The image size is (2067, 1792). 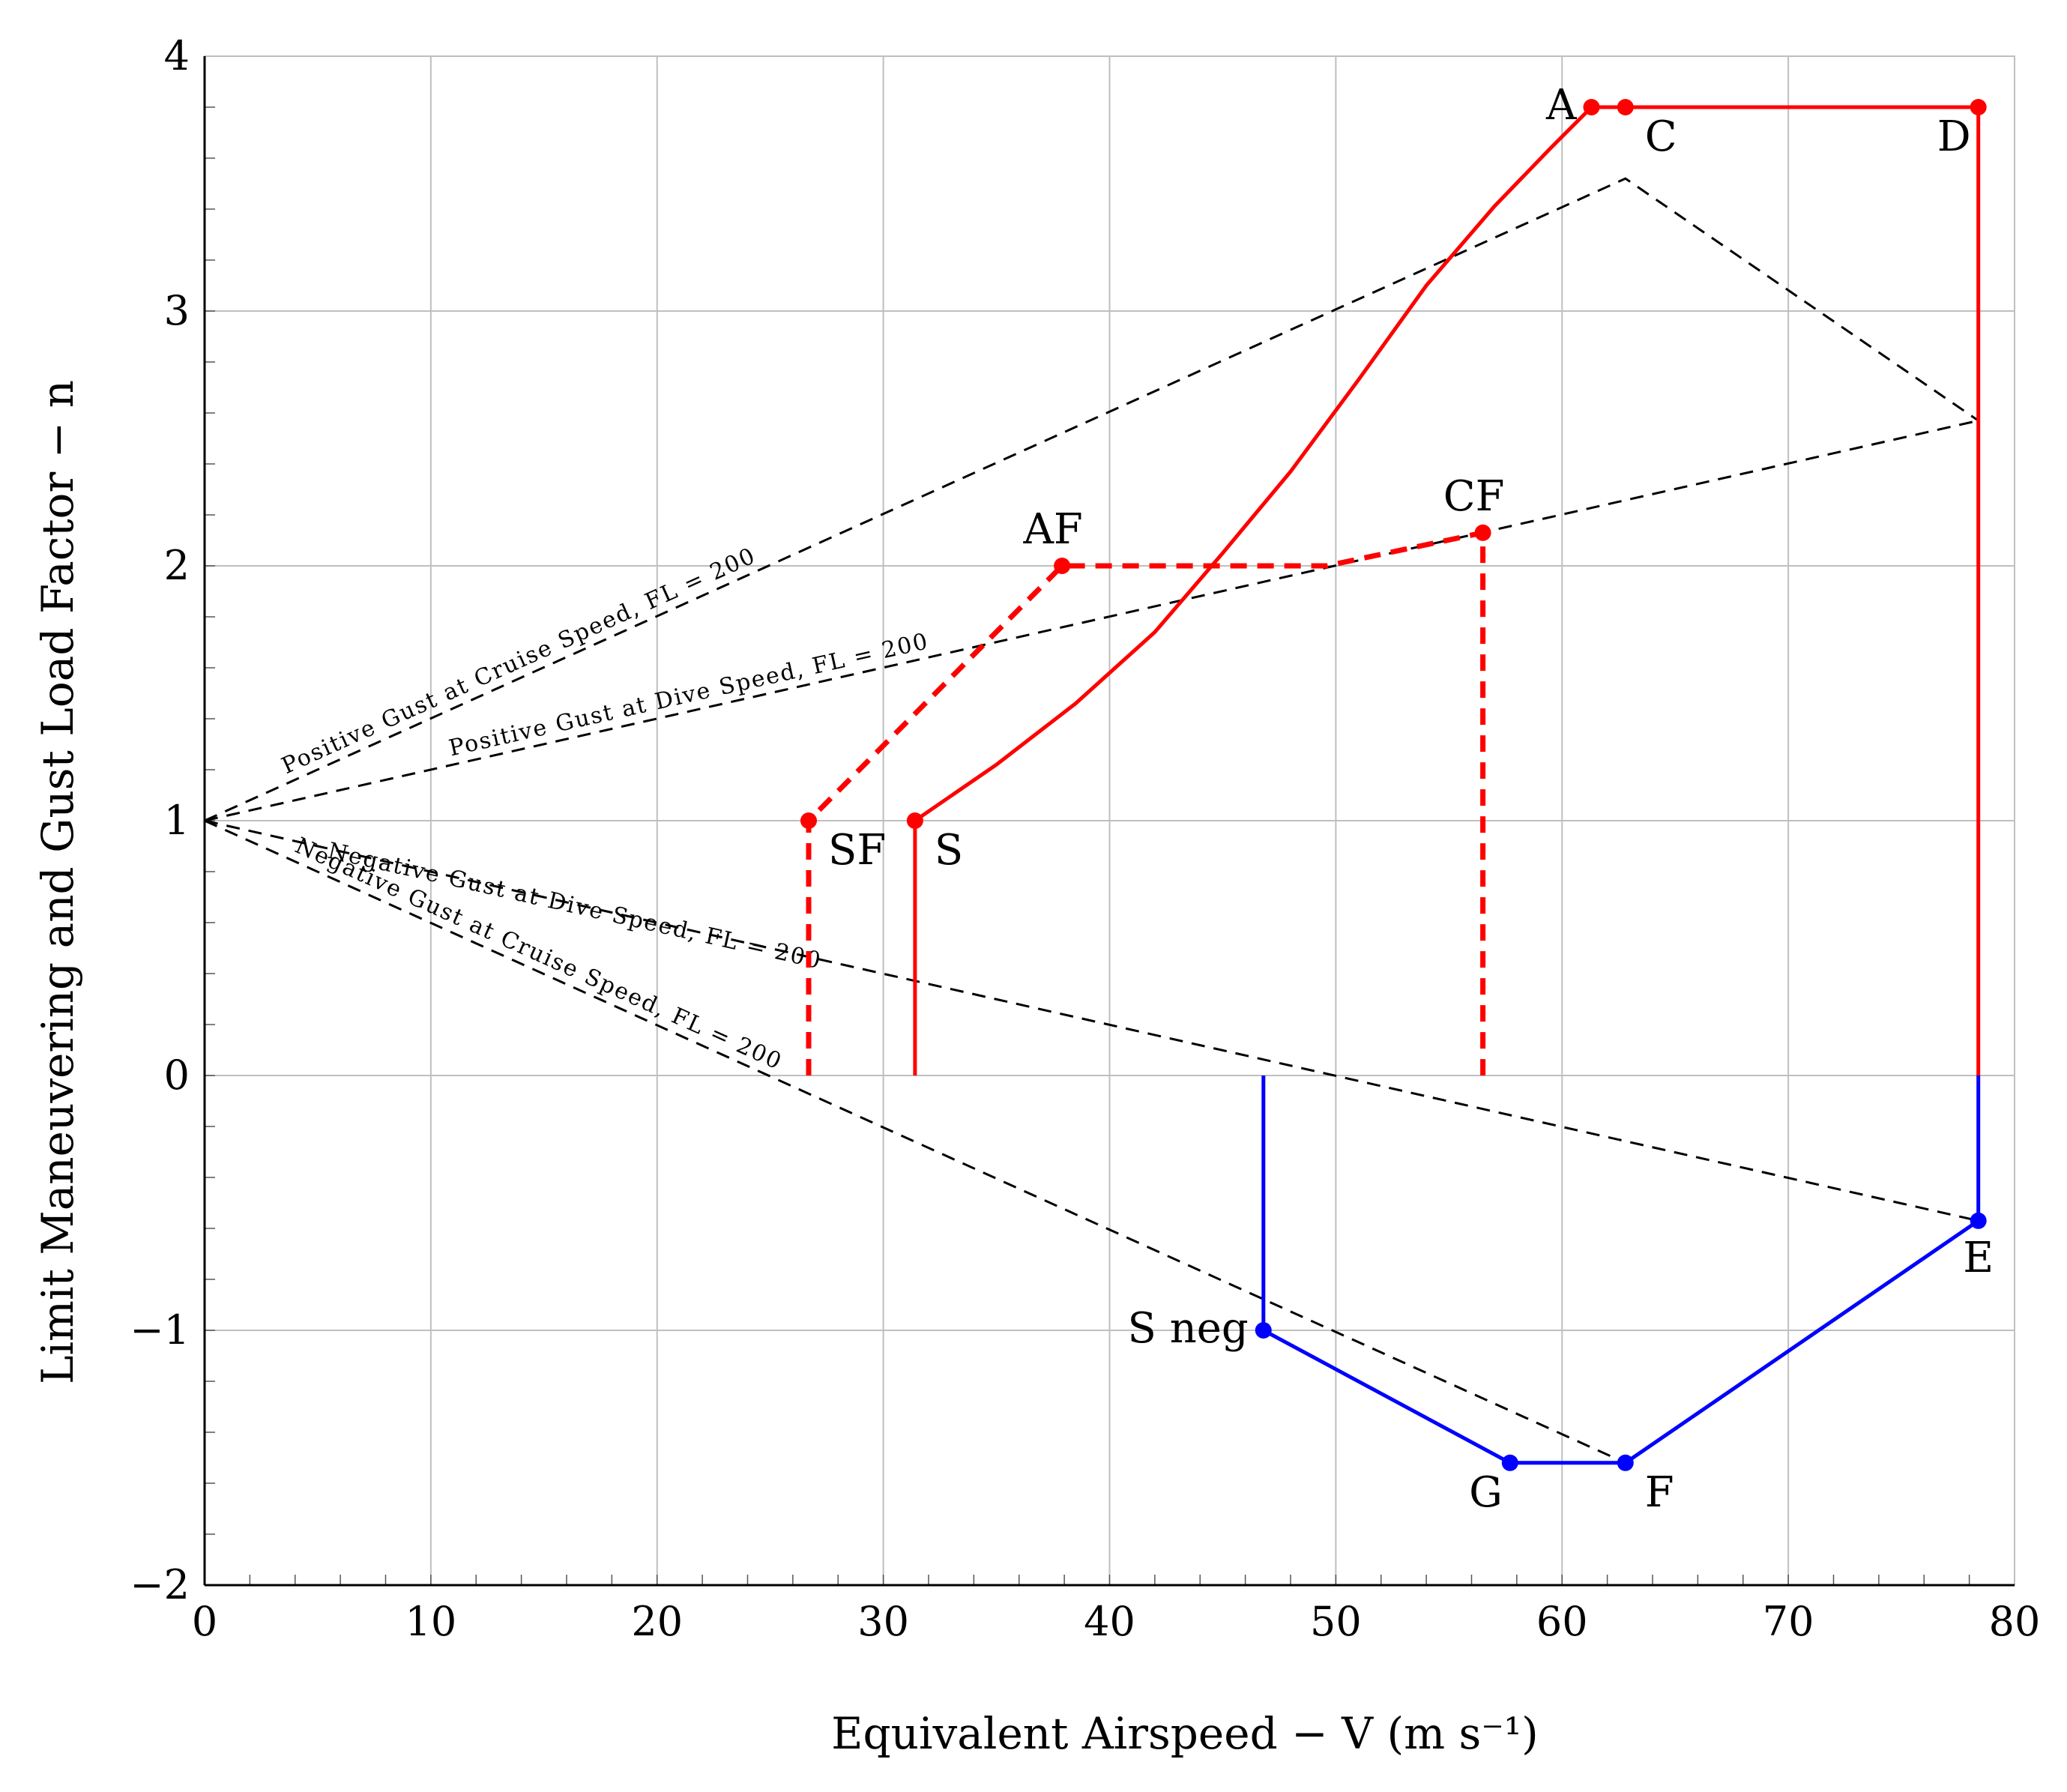 What do you see at coordinates (1788, 1621) in the screenshot?
I see `x-tick-label: 70` at bounding box center [1788, 1621].